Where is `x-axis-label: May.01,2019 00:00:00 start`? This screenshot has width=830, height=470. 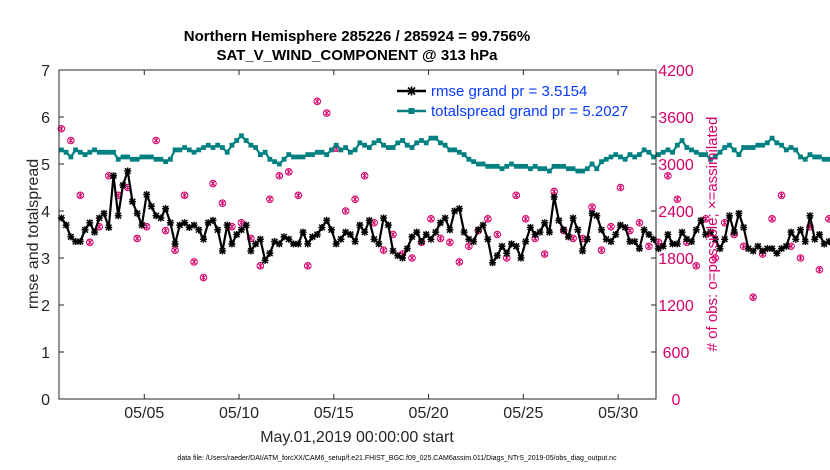
x-axis-label: May.01,2019 00:00:00 start is located at coordinates (357, 437).